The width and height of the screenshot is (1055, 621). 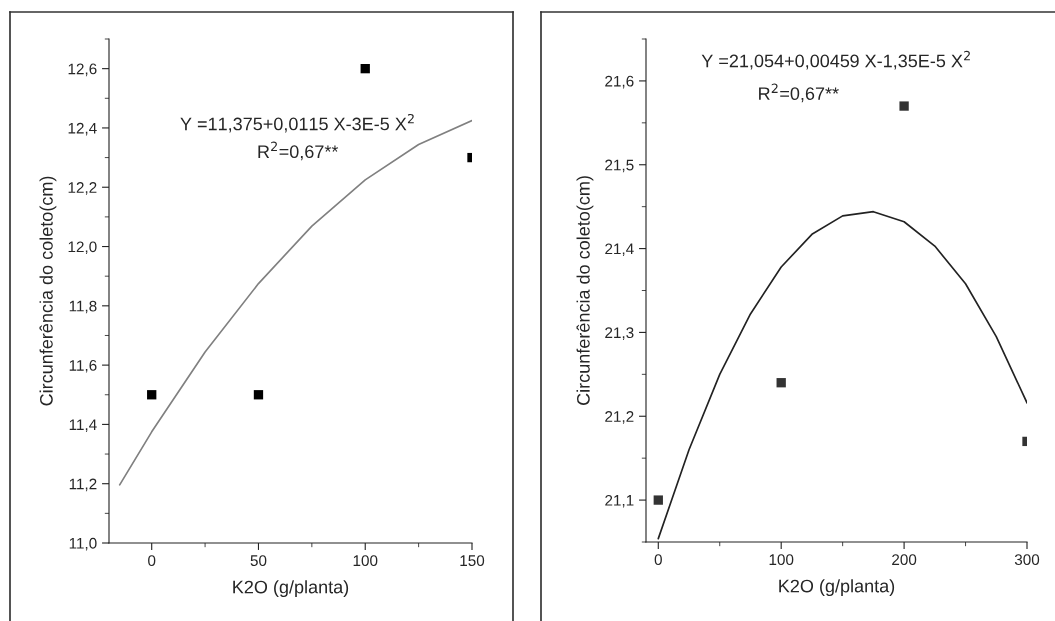 I want to click on y-tick-label: 21,5, so click(x=619, y=166).